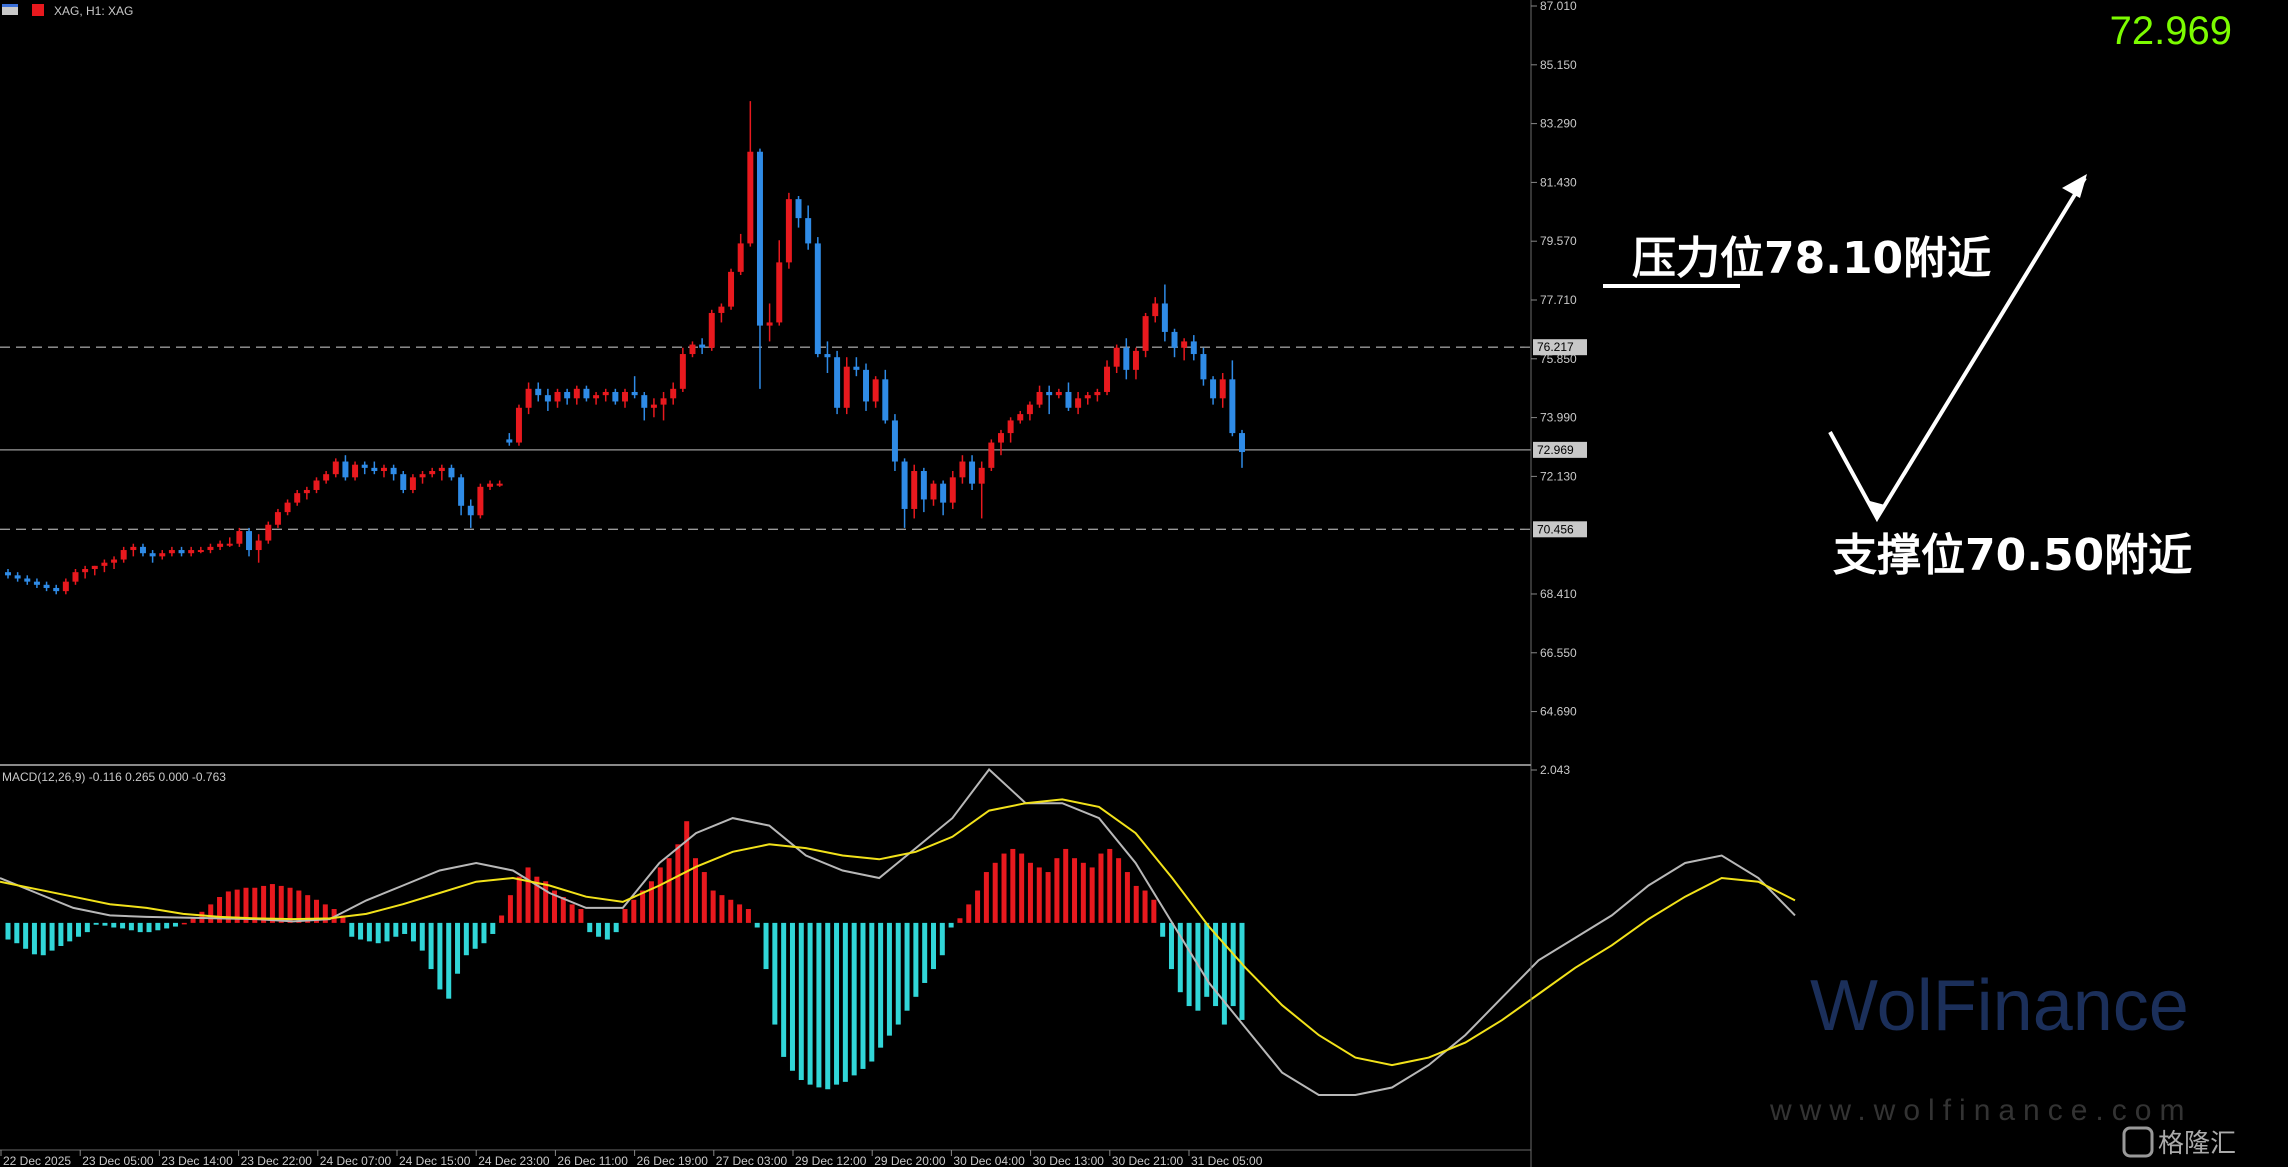 The width and height of the screenshot is (2288, 1167). What do you see at coordinates (10, 9) in the screenshot?
I see `window-icon` at bounding box center [10, 9].